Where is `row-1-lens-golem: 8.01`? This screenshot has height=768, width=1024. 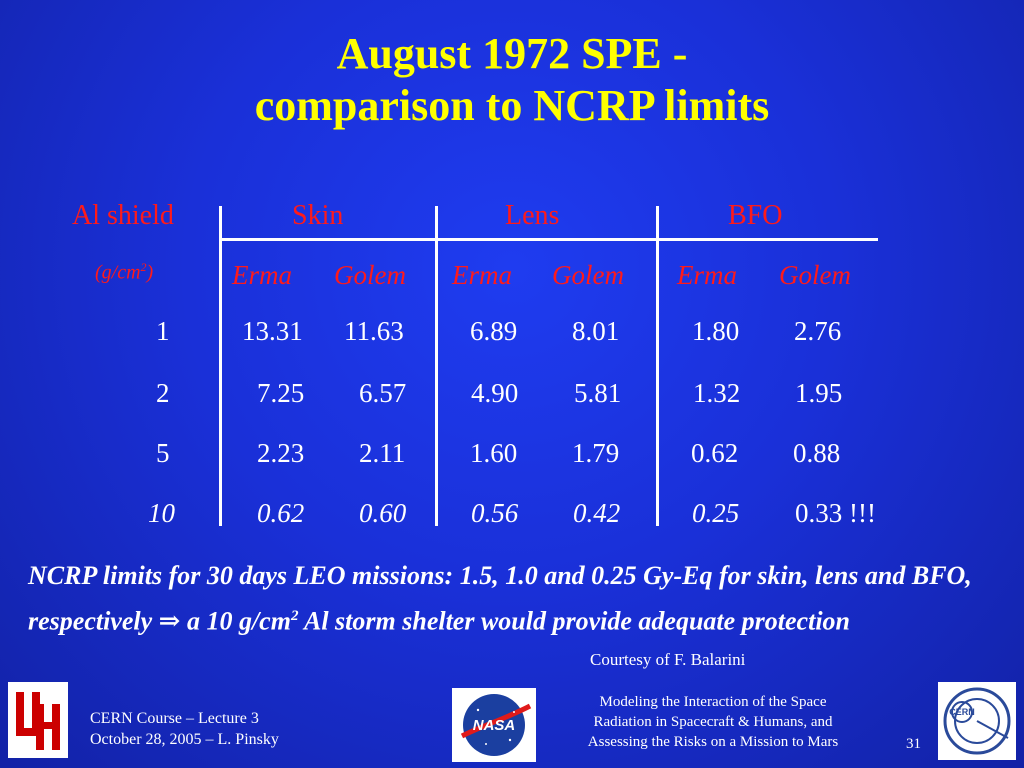 row-1-lens-golem: 8.01 is located at coordinates (596, 331).